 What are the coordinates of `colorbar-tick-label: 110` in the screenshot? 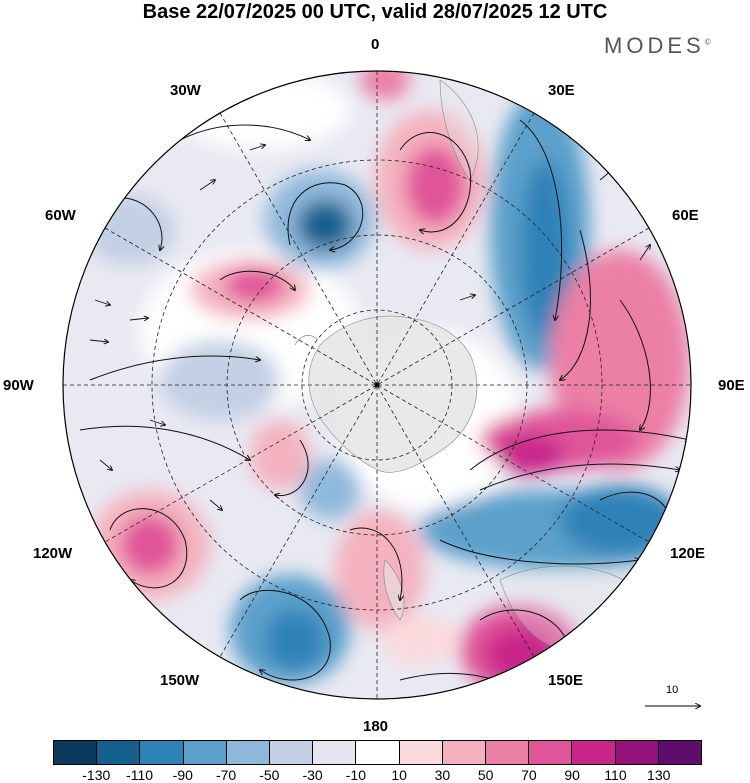 It's located at (615, 775).